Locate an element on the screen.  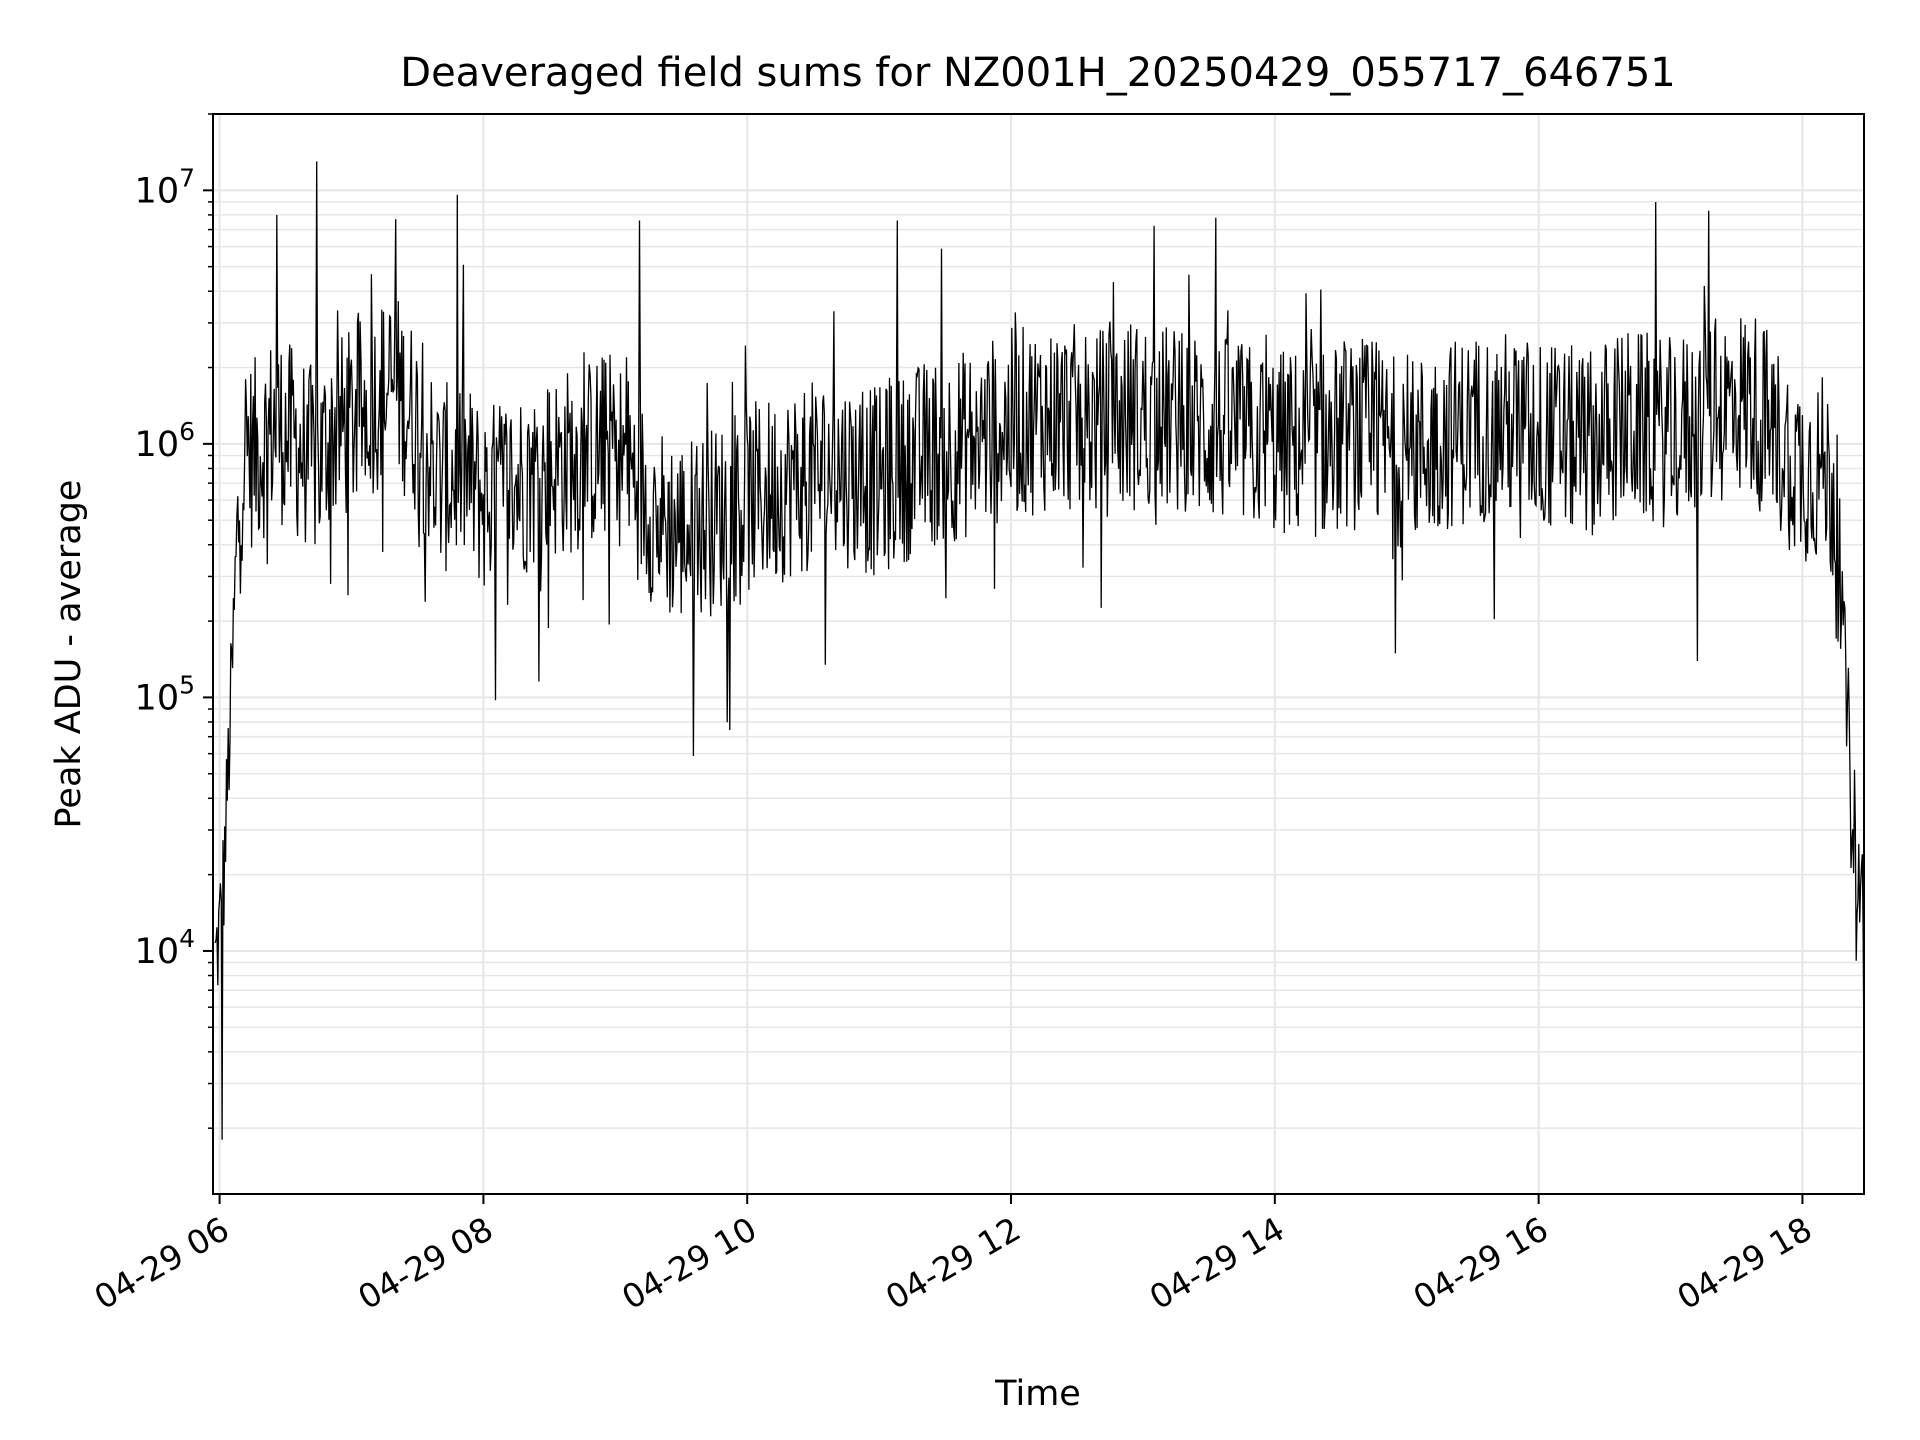
y-tick-label: 10⁶ is located at coordinates (165, 441).